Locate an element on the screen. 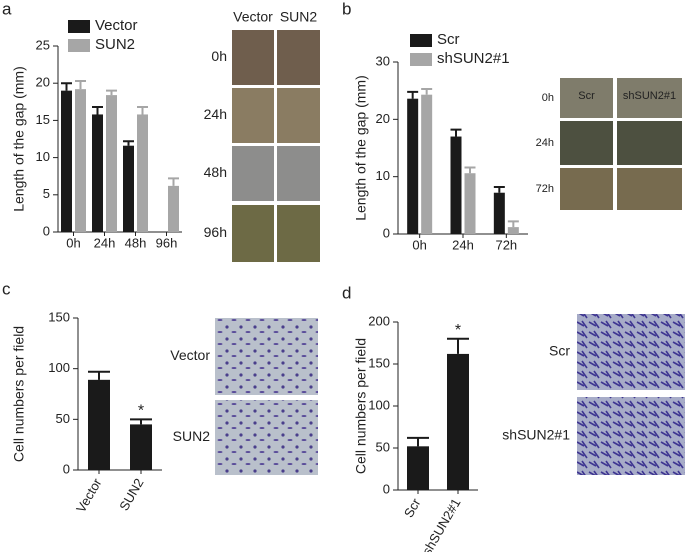  legend-label: SUN2 is located at coordinates (115, 44).